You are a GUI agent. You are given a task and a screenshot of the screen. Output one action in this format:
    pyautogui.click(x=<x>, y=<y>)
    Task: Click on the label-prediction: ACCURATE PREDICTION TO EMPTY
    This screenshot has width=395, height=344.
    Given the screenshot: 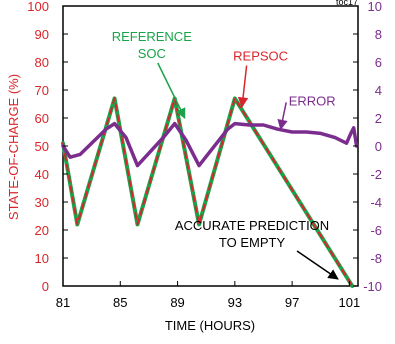 What is the action you would take?
    pyautogui.click(x=252, y=234)
    